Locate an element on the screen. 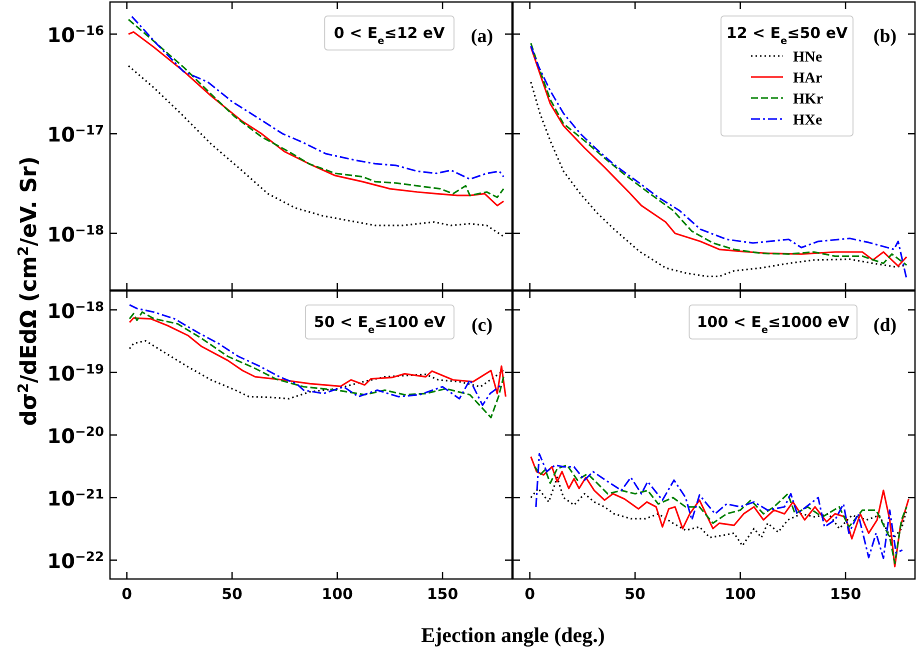  legend-label: HKr is located at coordinates (808, 99).